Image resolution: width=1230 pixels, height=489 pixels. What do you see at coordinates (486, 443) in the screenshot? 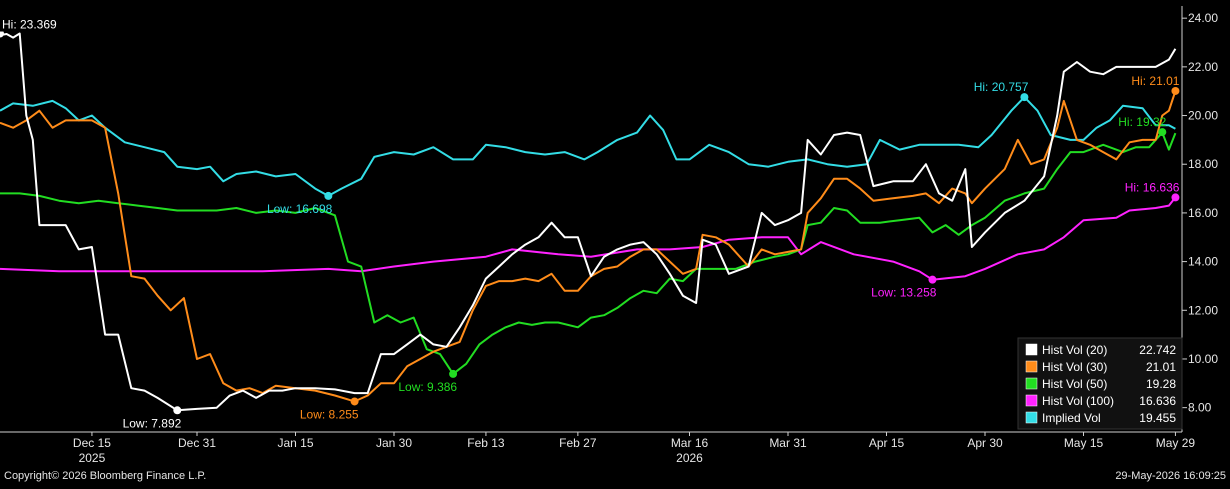
I see `x-tick-label: Feb 13` at bounding box center [486, 443].